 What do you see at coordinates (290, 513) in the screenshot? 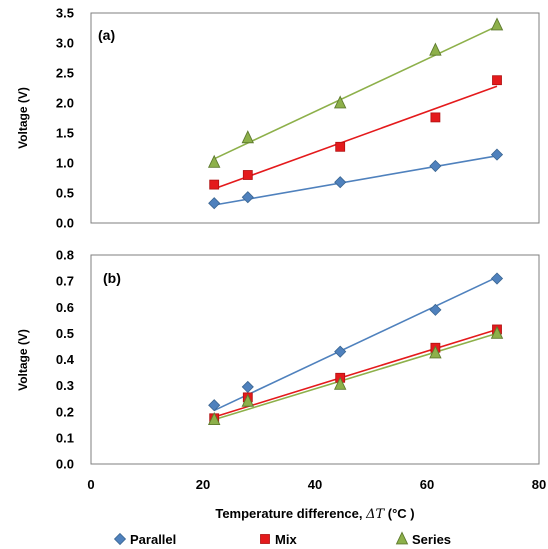
I see `x-axis-label-prefix: Temperature difference,` at bounding box center [290, 513].